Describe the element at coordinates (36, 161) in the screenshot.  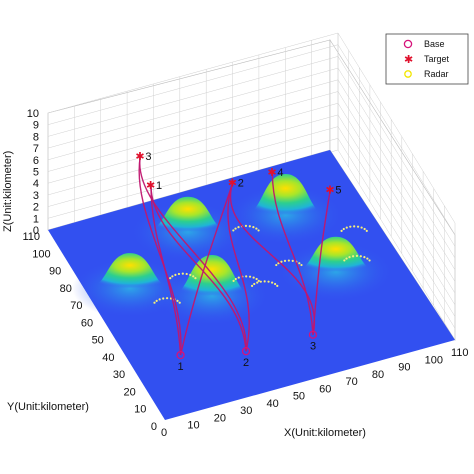
I see `z-tick-label: 6` at that location.